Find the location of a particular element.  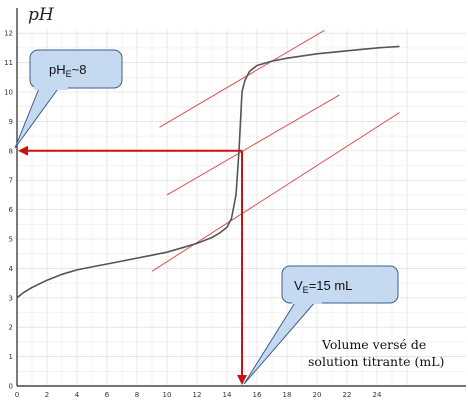

y-tick-label: 4 is located at coordinates (11, 269).